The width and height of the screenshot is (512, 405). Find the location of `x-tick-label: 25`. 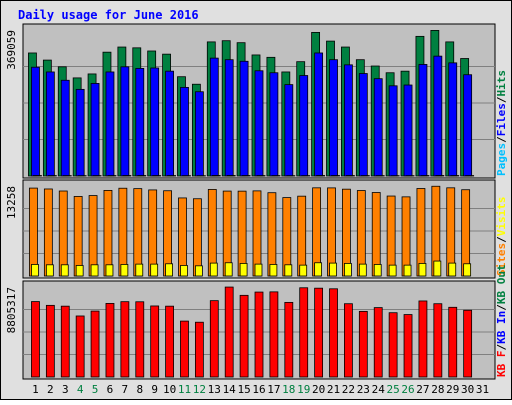

x-tick-label: 25 is located at coordinates (393, 389).